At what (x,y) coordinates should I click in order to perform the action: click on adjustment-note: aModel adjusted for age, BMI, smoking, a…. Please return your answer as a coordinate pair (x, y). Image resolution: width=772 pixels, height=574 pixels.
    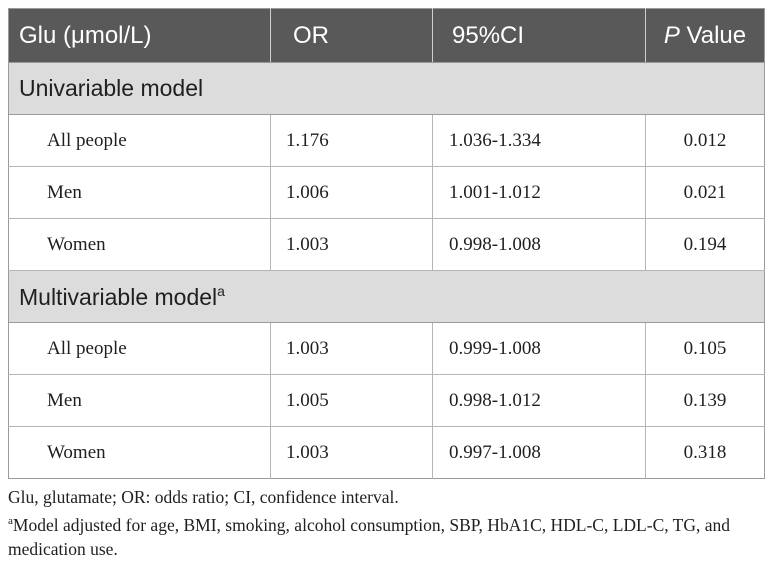
    Looking at the image, I should click on (388, 535).